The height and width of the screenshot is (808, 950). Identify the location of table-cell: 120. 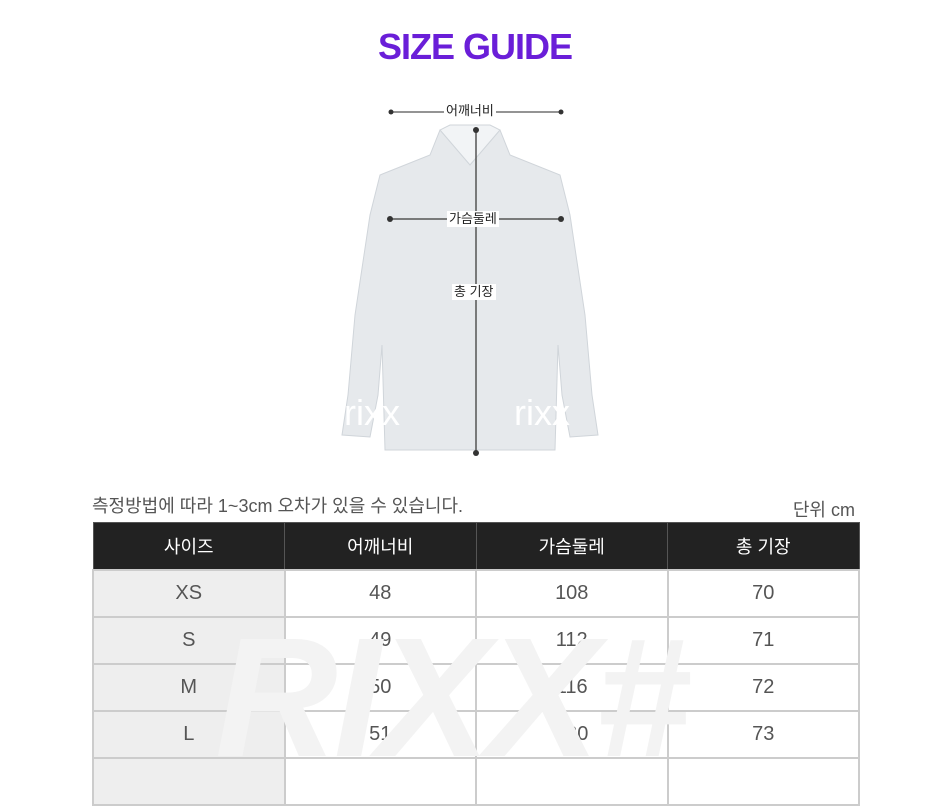
(572, 734).